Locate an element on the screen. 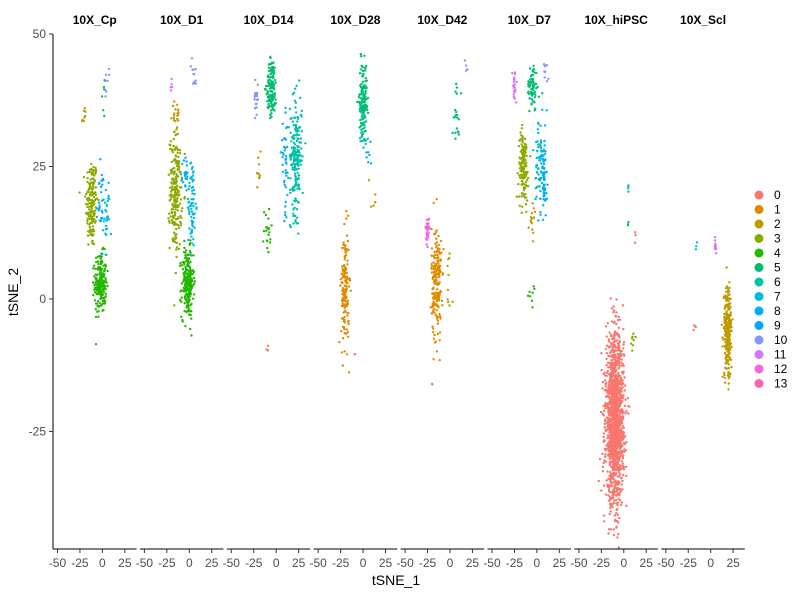  legend-key is located at coordinates (759, 224).